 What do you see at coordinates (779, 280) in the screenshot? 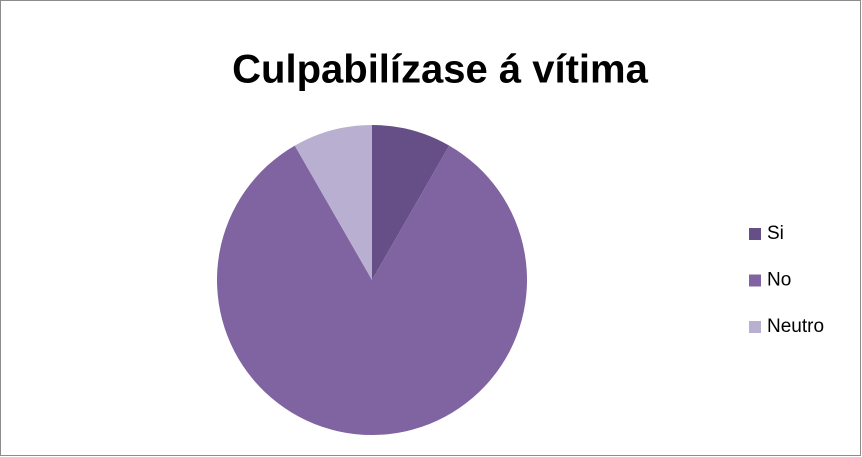
I see `legend-label: No` at bounding box center [779, 280].